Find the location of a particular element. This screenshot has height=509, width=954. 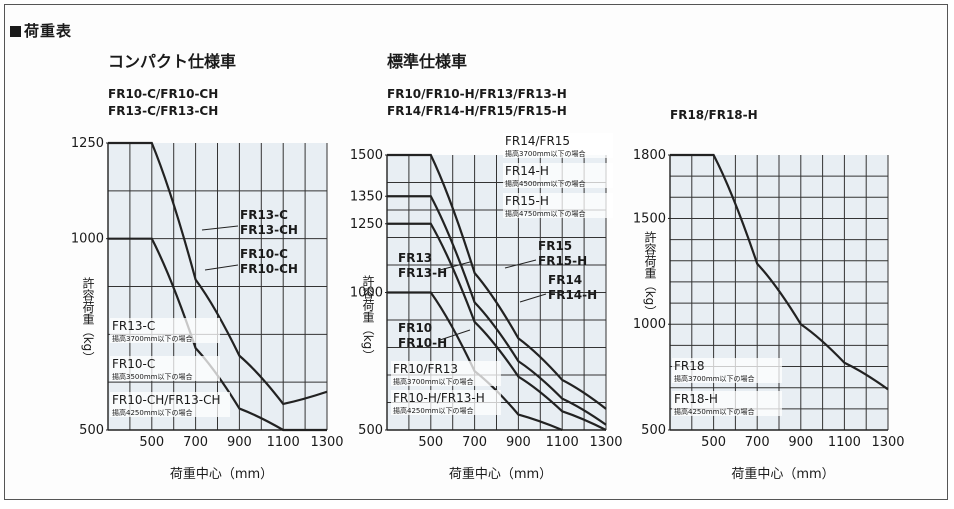

series-label: FR10-H is located at coordinates (422, 343).